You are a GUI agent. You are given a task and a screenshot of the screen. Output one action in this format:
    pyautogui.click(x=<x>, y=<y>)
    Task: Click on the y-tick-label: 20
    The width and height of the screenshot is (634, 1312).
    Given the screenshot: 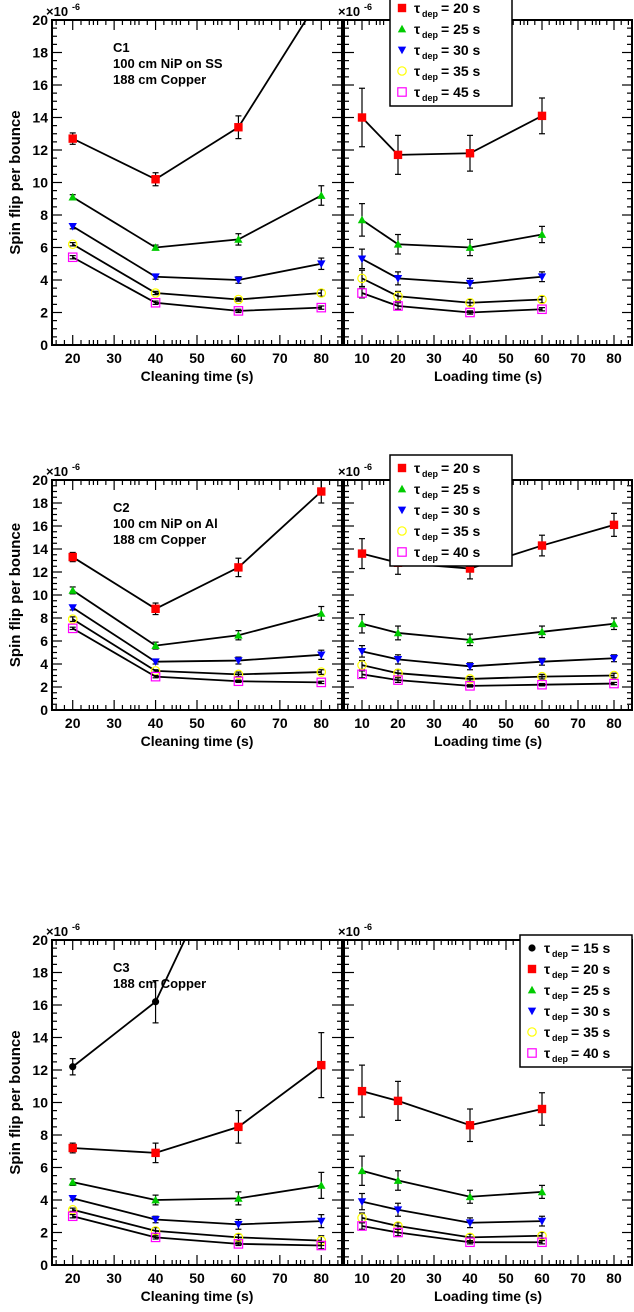 What is the action you would take?
    pyautogui.click(x=40, y=940)
    